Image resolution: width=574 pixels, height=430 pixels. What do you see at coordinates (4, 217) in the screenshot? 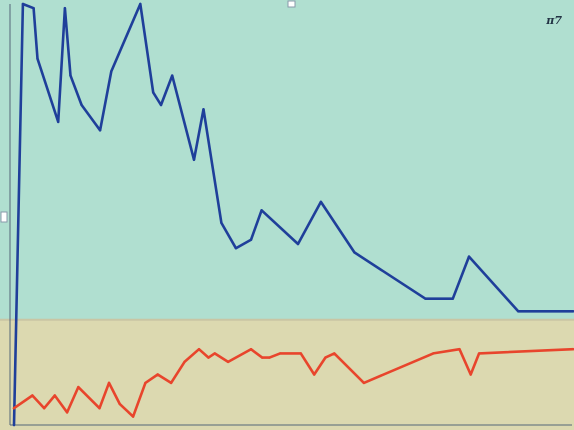
I see `axis-handle-left` at bounding box center [4, 217].